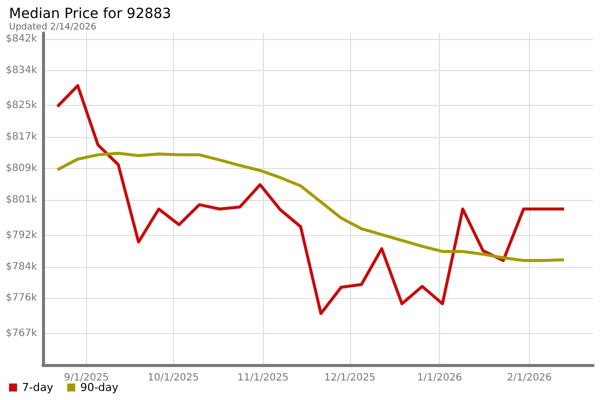 The width and height of the screenshot is (600, 400). What do you see at coordinates (529, 378) in the screenshot?
I see `x-tick-label: 2/1/2026` at bounding box center [529, 378].